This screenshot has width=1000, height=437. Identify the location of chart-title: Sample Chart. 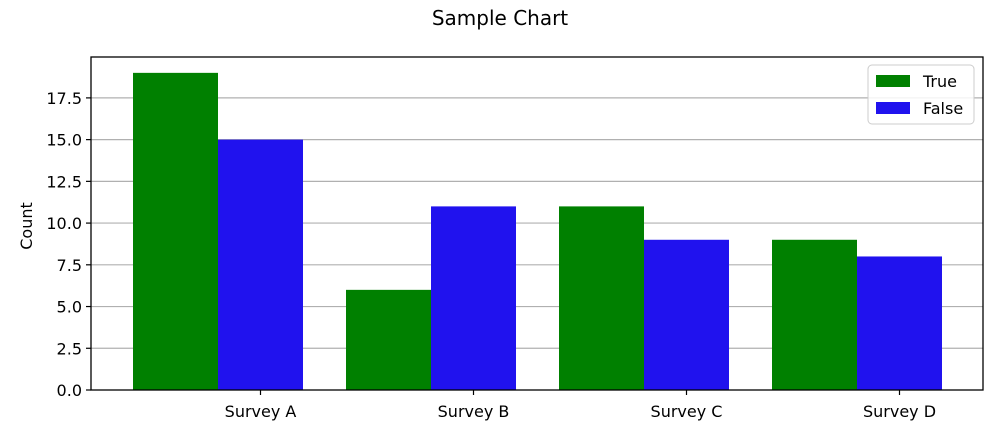
(500, 18).